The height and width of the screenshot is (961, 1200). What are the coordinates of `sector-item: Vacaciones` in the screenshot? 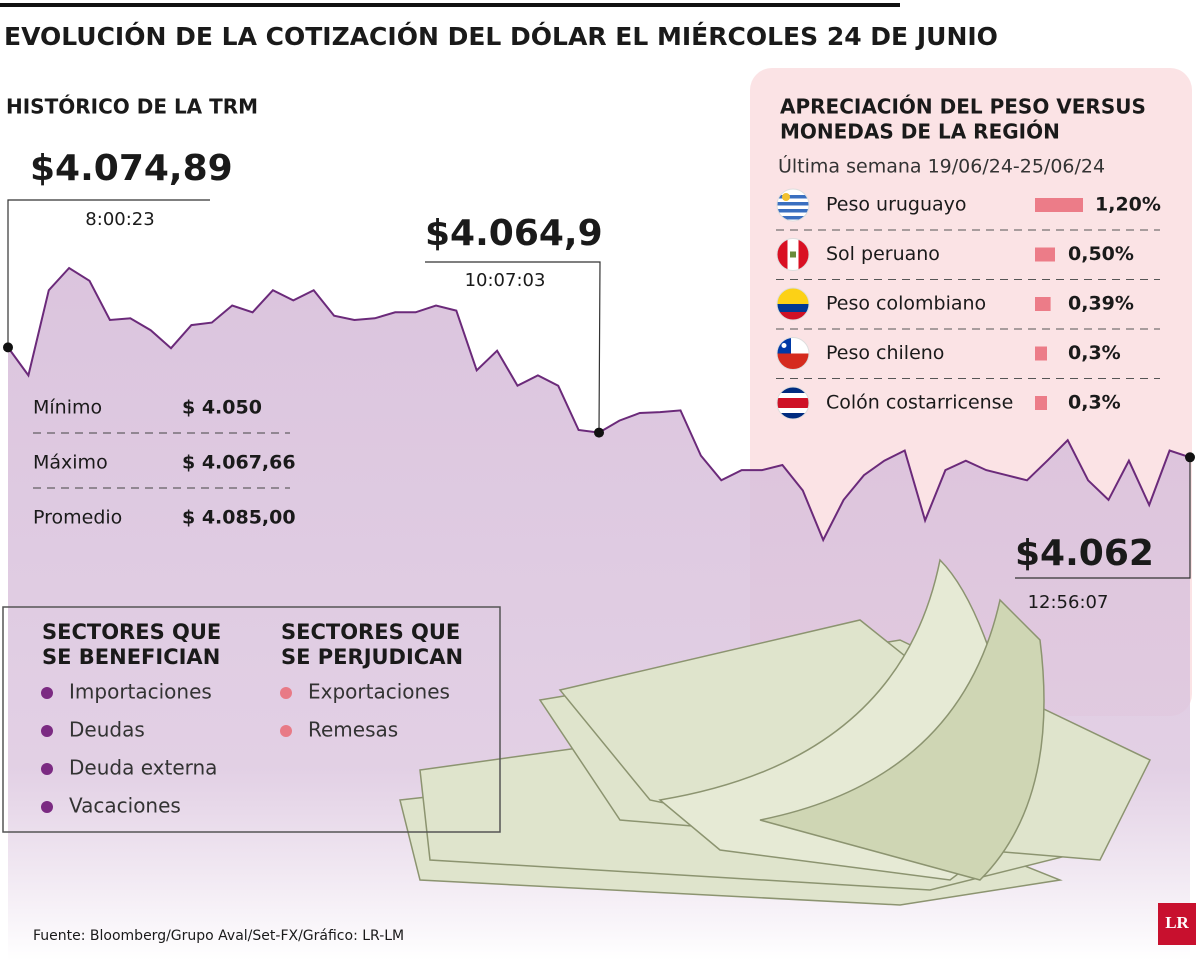 It's located at (125, 806).